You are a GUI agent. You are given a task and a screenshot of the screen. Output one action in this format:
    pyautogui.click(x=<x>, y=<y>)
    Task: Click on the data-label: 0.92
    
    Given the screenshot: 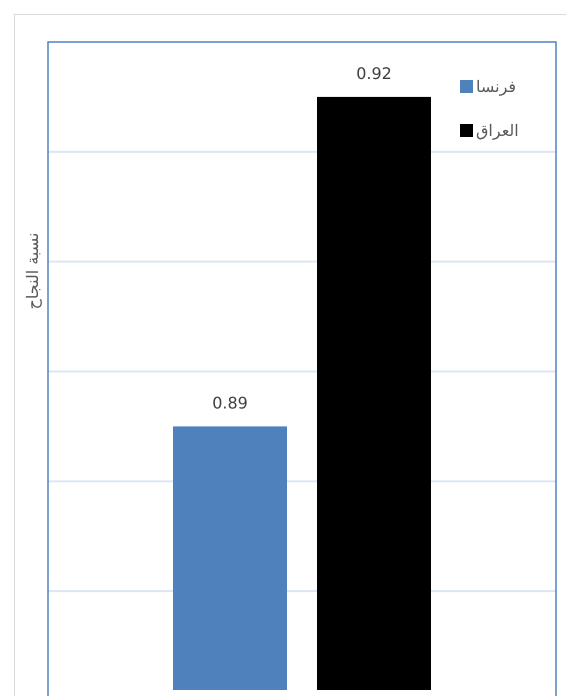 What is the action you would take?
    pyautogui.click(x=374, y=73)
    